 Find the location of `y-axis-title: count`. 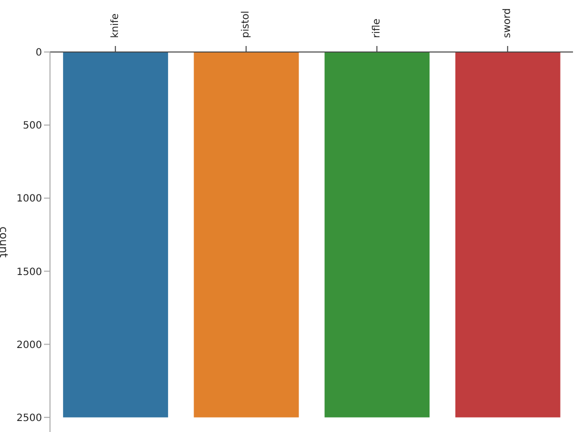

y-axis-title: count is located at coordinates (5, 242).